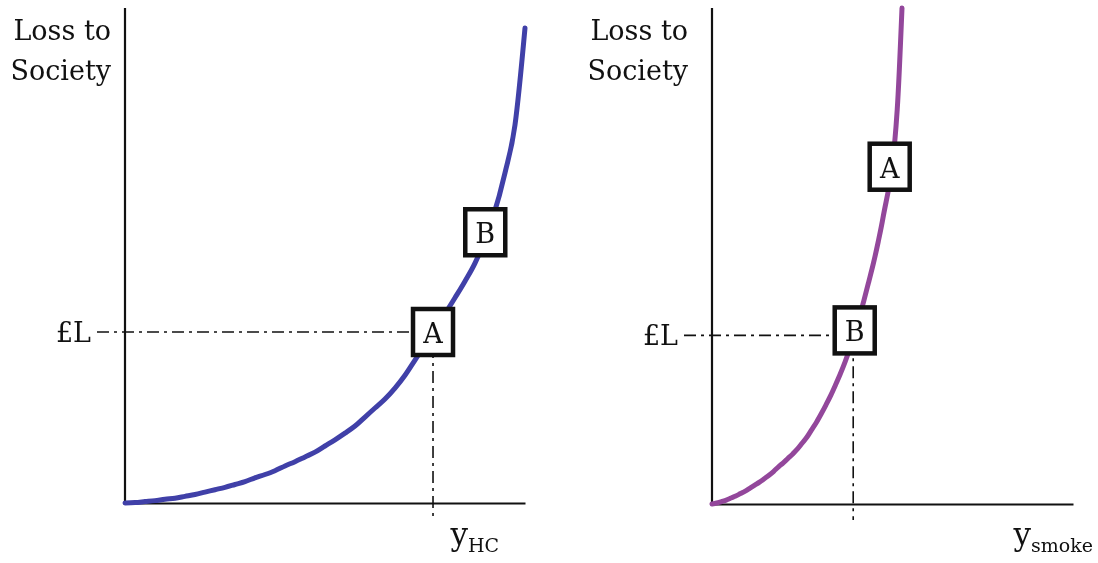 Image resolution: width=1098 pixels, height=563 pixels. What do you see at coordinates (1052, 536) in the screenshot?
I see `x-axis-title: y$_{smoke}$` at bounding box center [1052, 536].